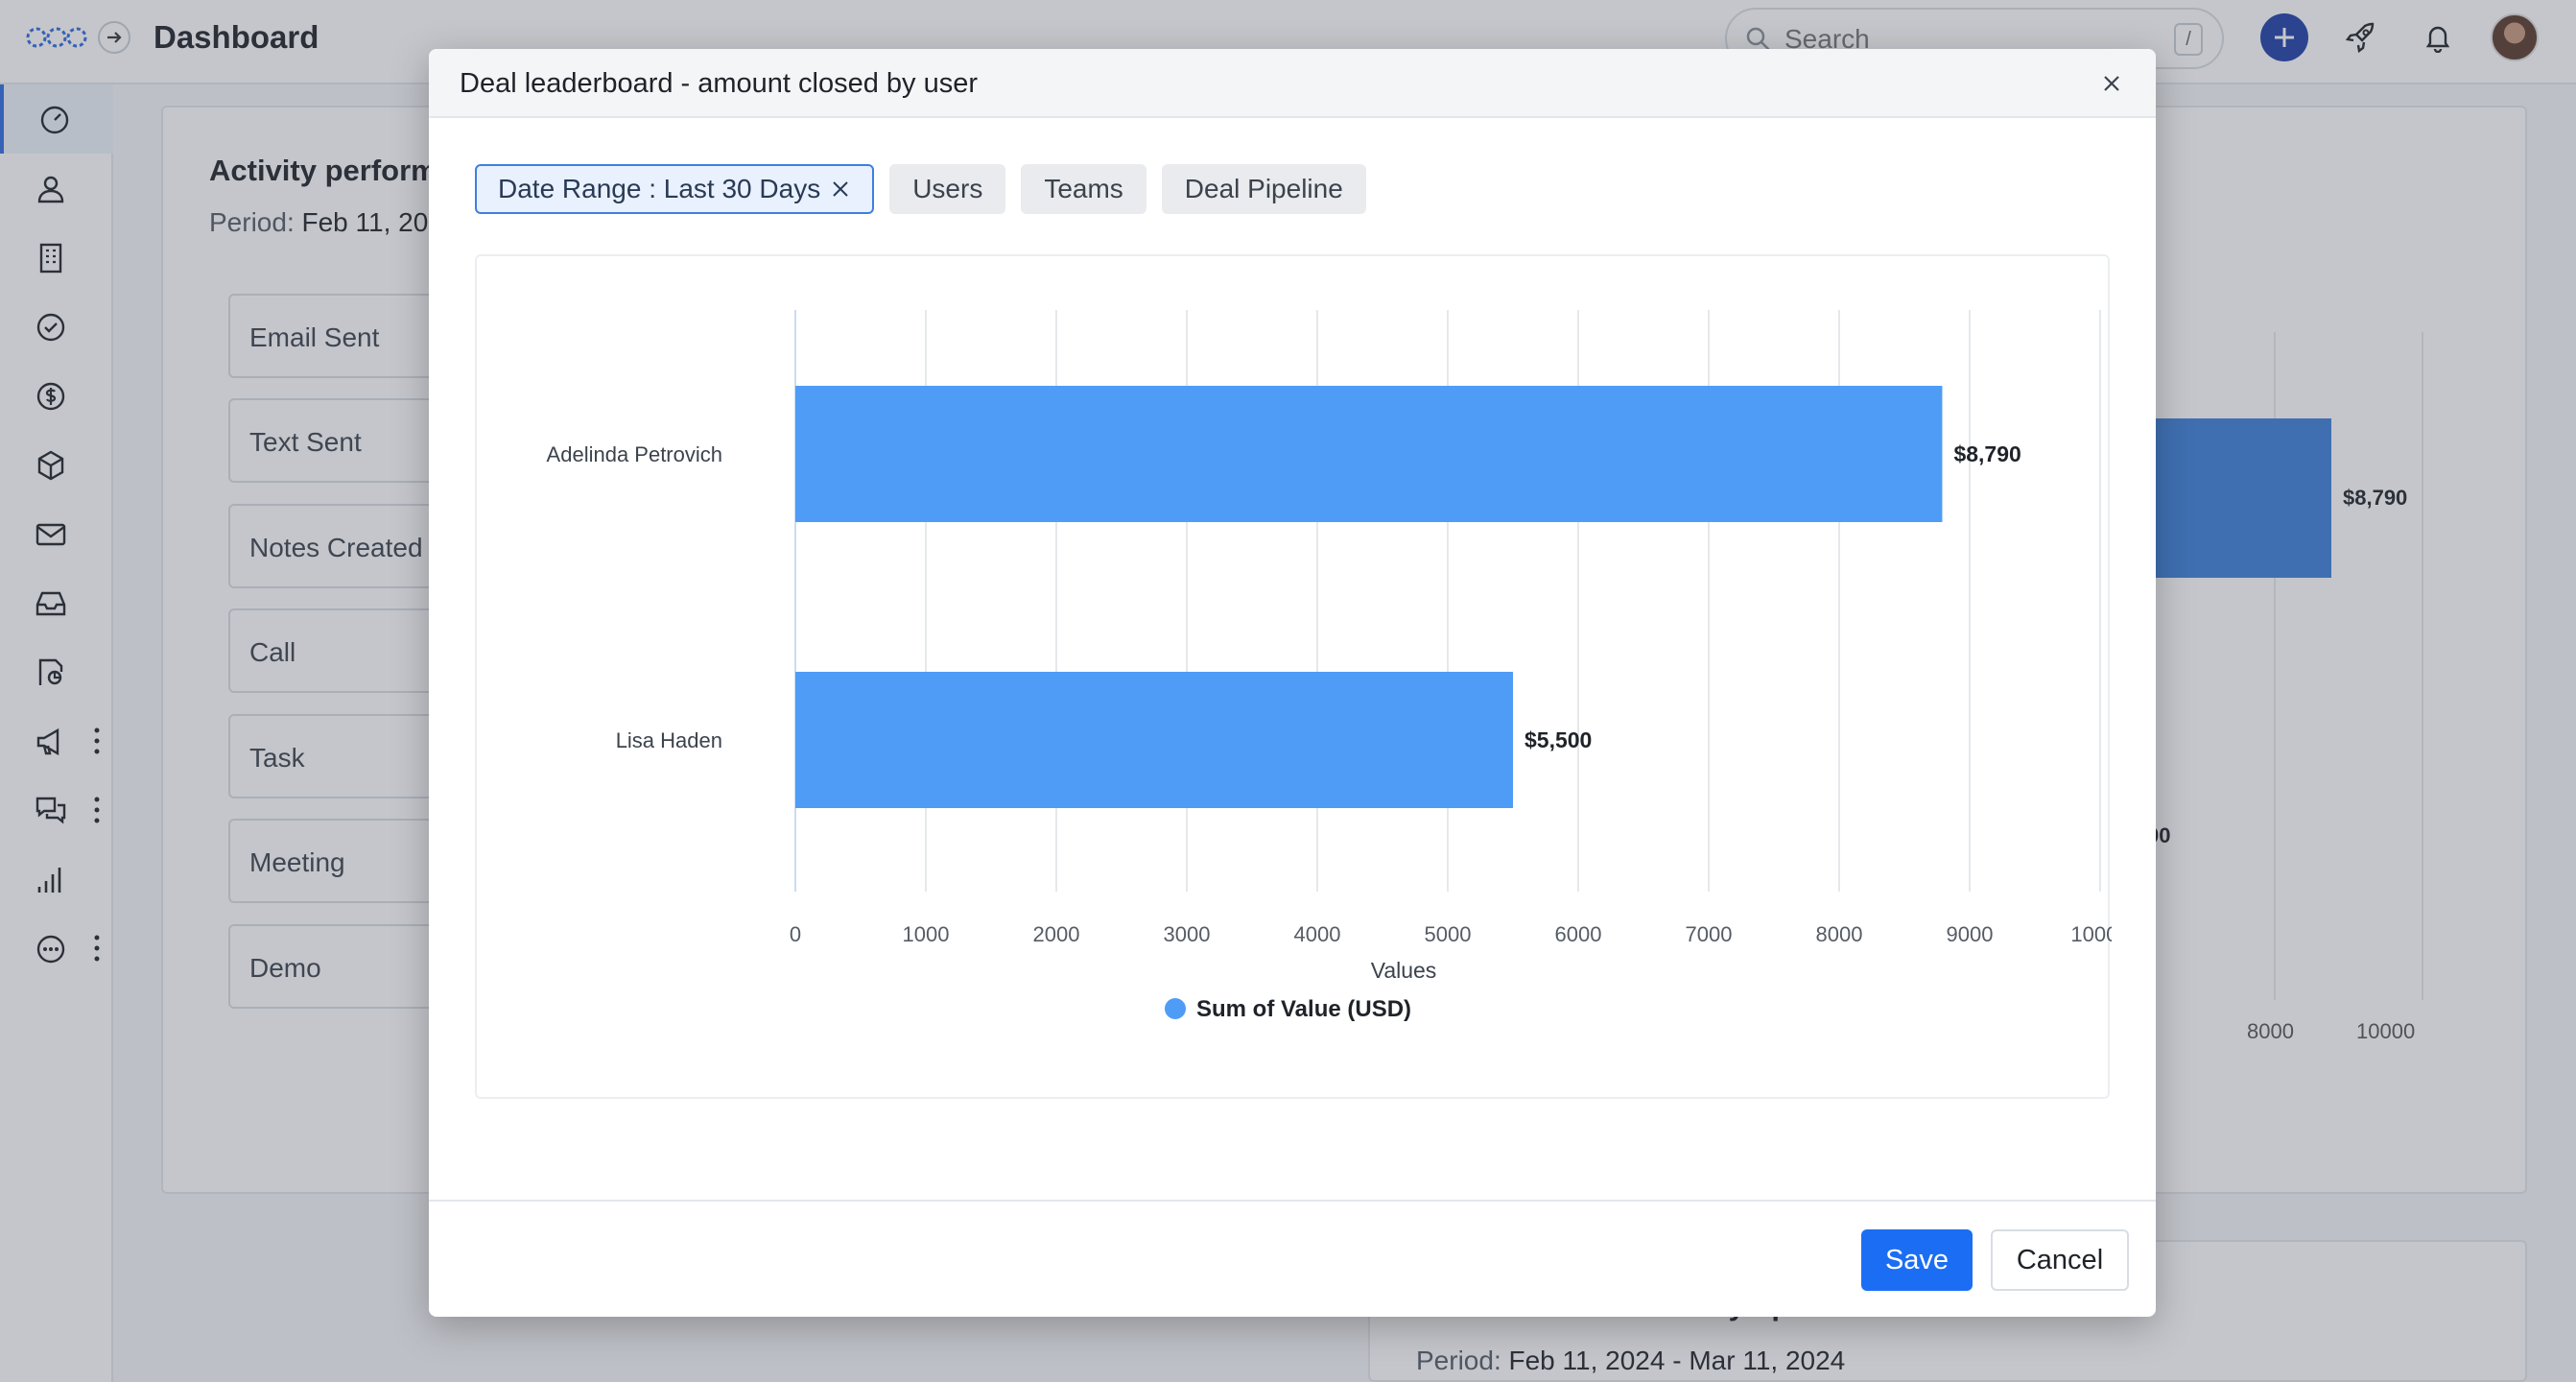 This screenshot has height=1382, width=2576. Describe the element at coordinates (1709, 934) in the screenshot. I see `x-tick-label: 7000` at that location.